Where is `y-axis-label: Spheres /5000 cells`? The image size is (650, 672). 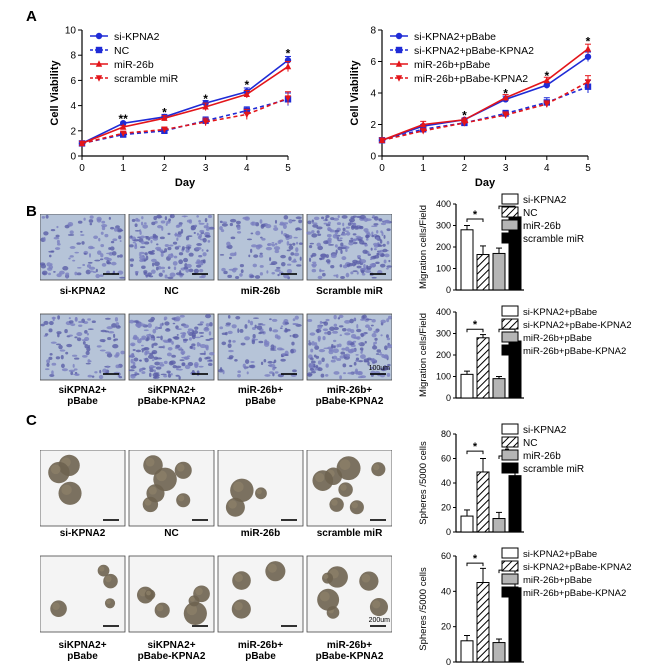
y-axis-label: Spheres /5000 cells is located at coordinates (423, 609).